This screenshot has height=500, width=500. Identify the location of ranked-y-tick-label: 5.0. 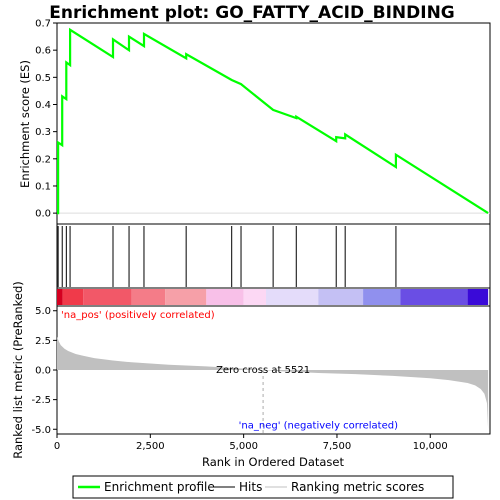
(43, 311).